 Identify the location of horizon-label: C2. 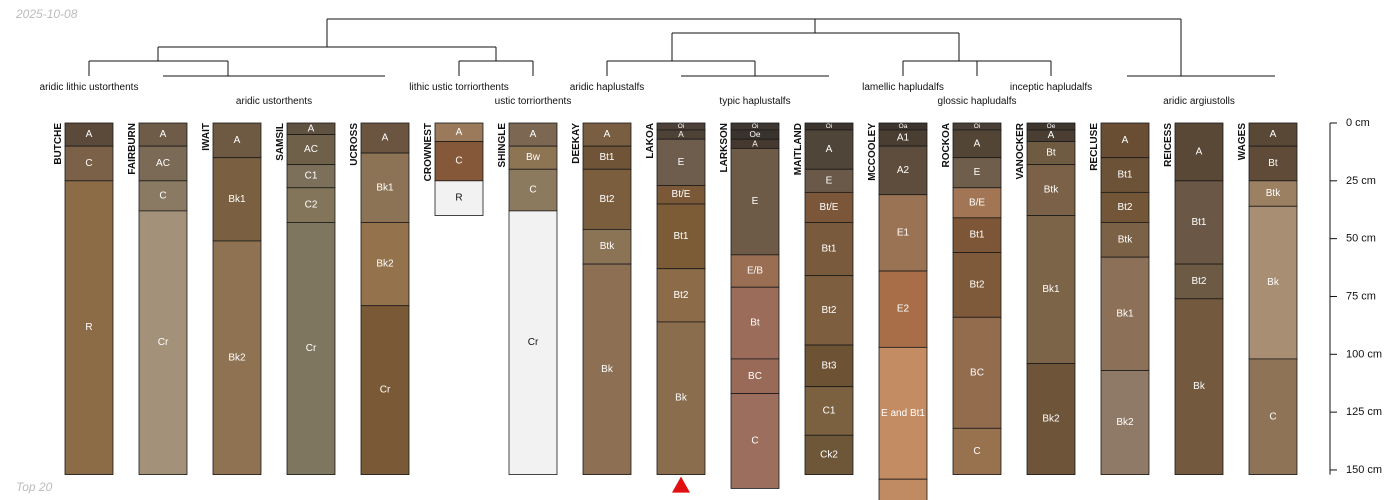
(311, 205).